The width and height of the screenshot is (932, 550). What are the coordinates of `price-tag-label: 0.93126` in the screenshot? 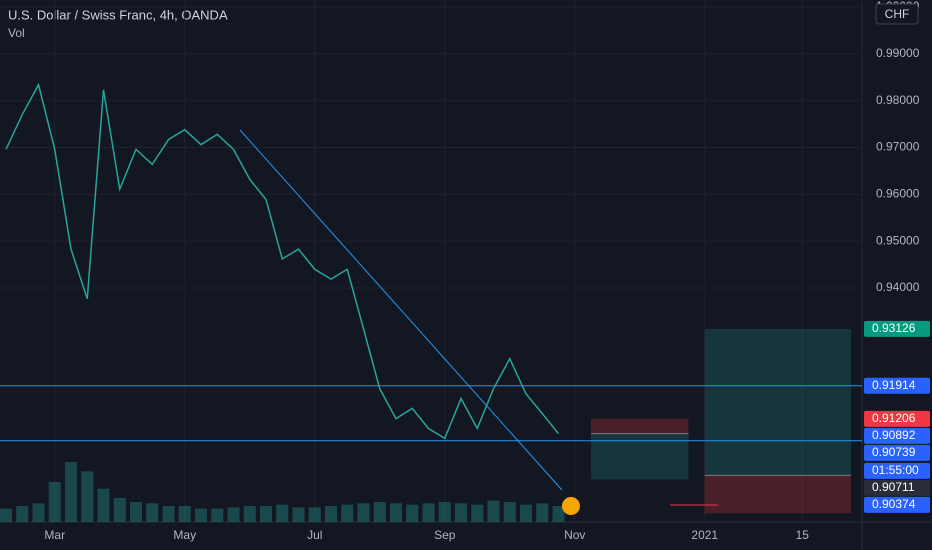 It's located at (894, 328).